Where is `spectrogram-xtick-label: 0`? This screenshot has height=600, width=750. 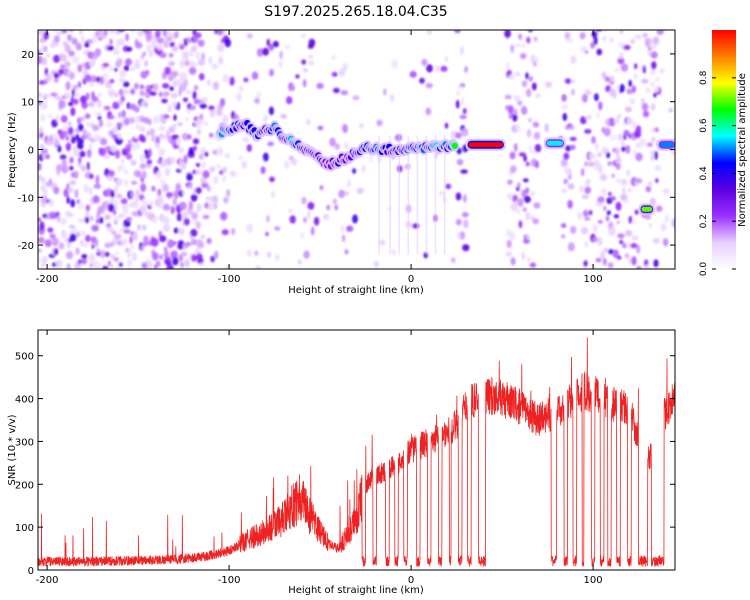 spectrogram-xtick-label: 0 is located at coordinates (411, 279).